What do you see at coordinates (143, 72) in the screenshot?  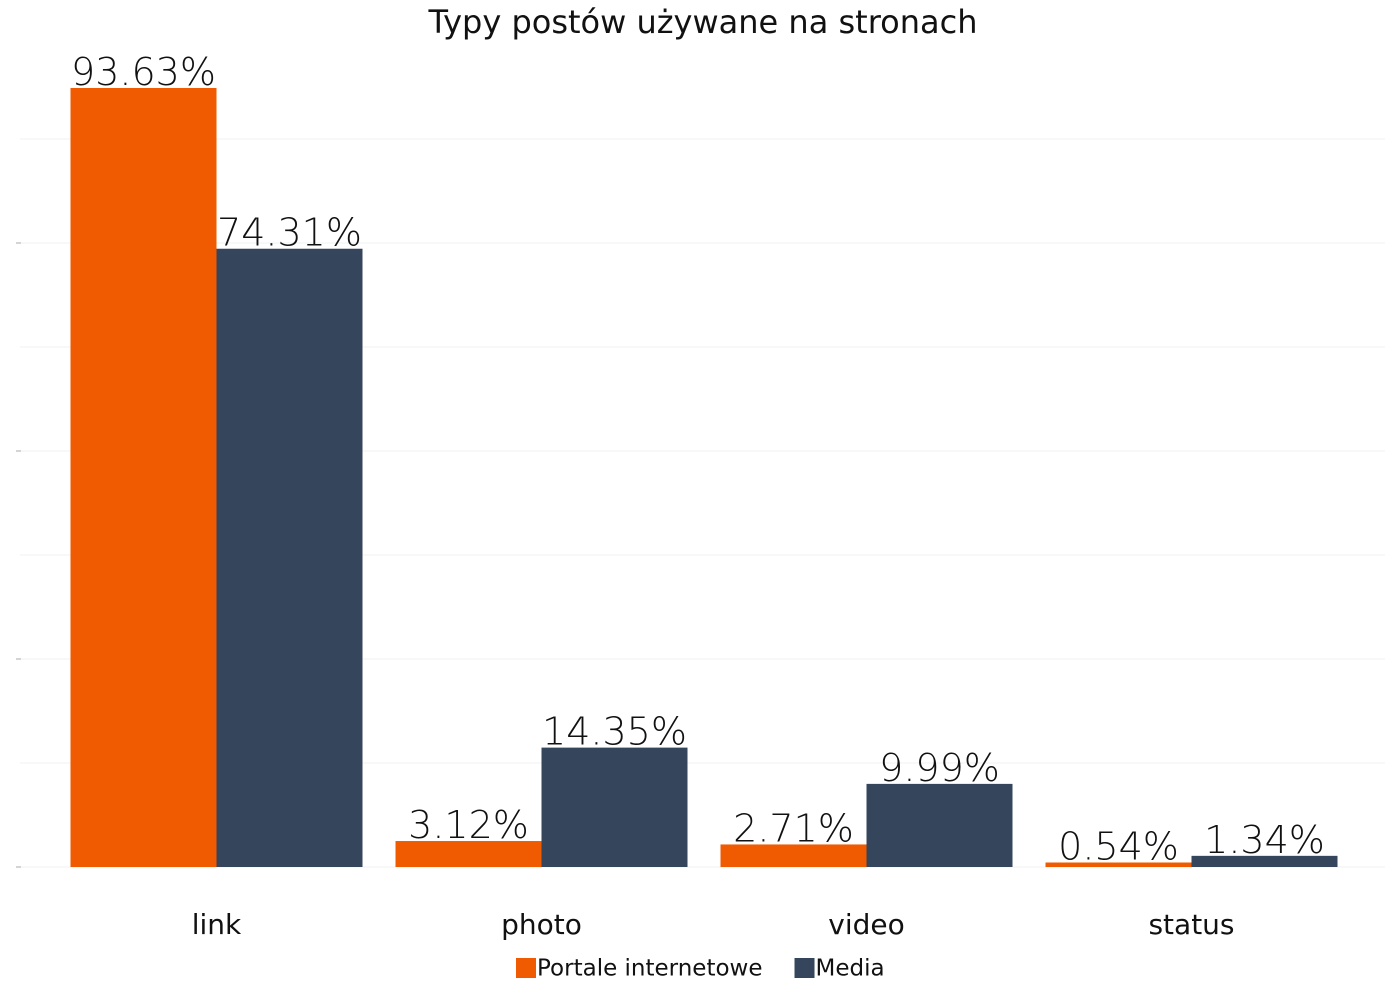 I see `value-label: 93.63%` at bounding box center [143, 72].